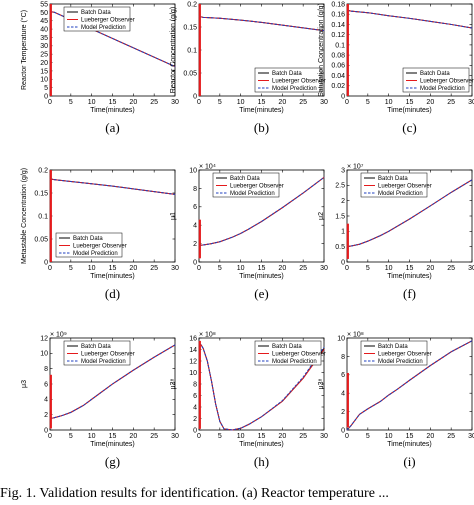 This screenshot has height=505, width=474. I want to click on x-tick-label: 25, so click(303, 102).